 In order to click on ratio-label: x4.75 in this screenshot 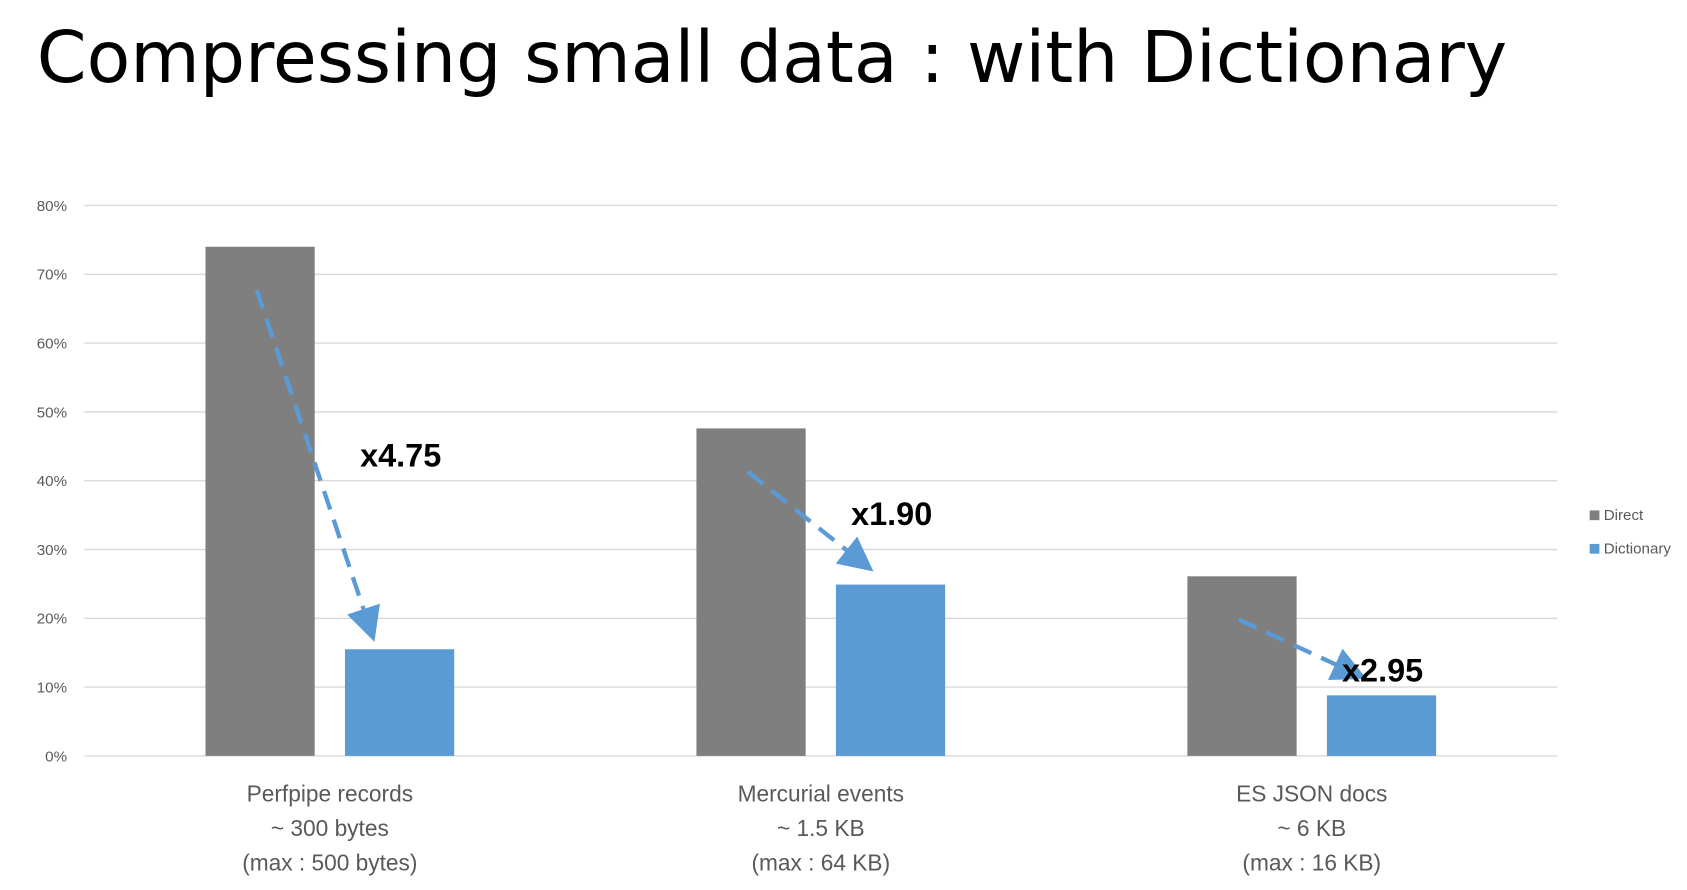, I will do `click(400, 455)`.